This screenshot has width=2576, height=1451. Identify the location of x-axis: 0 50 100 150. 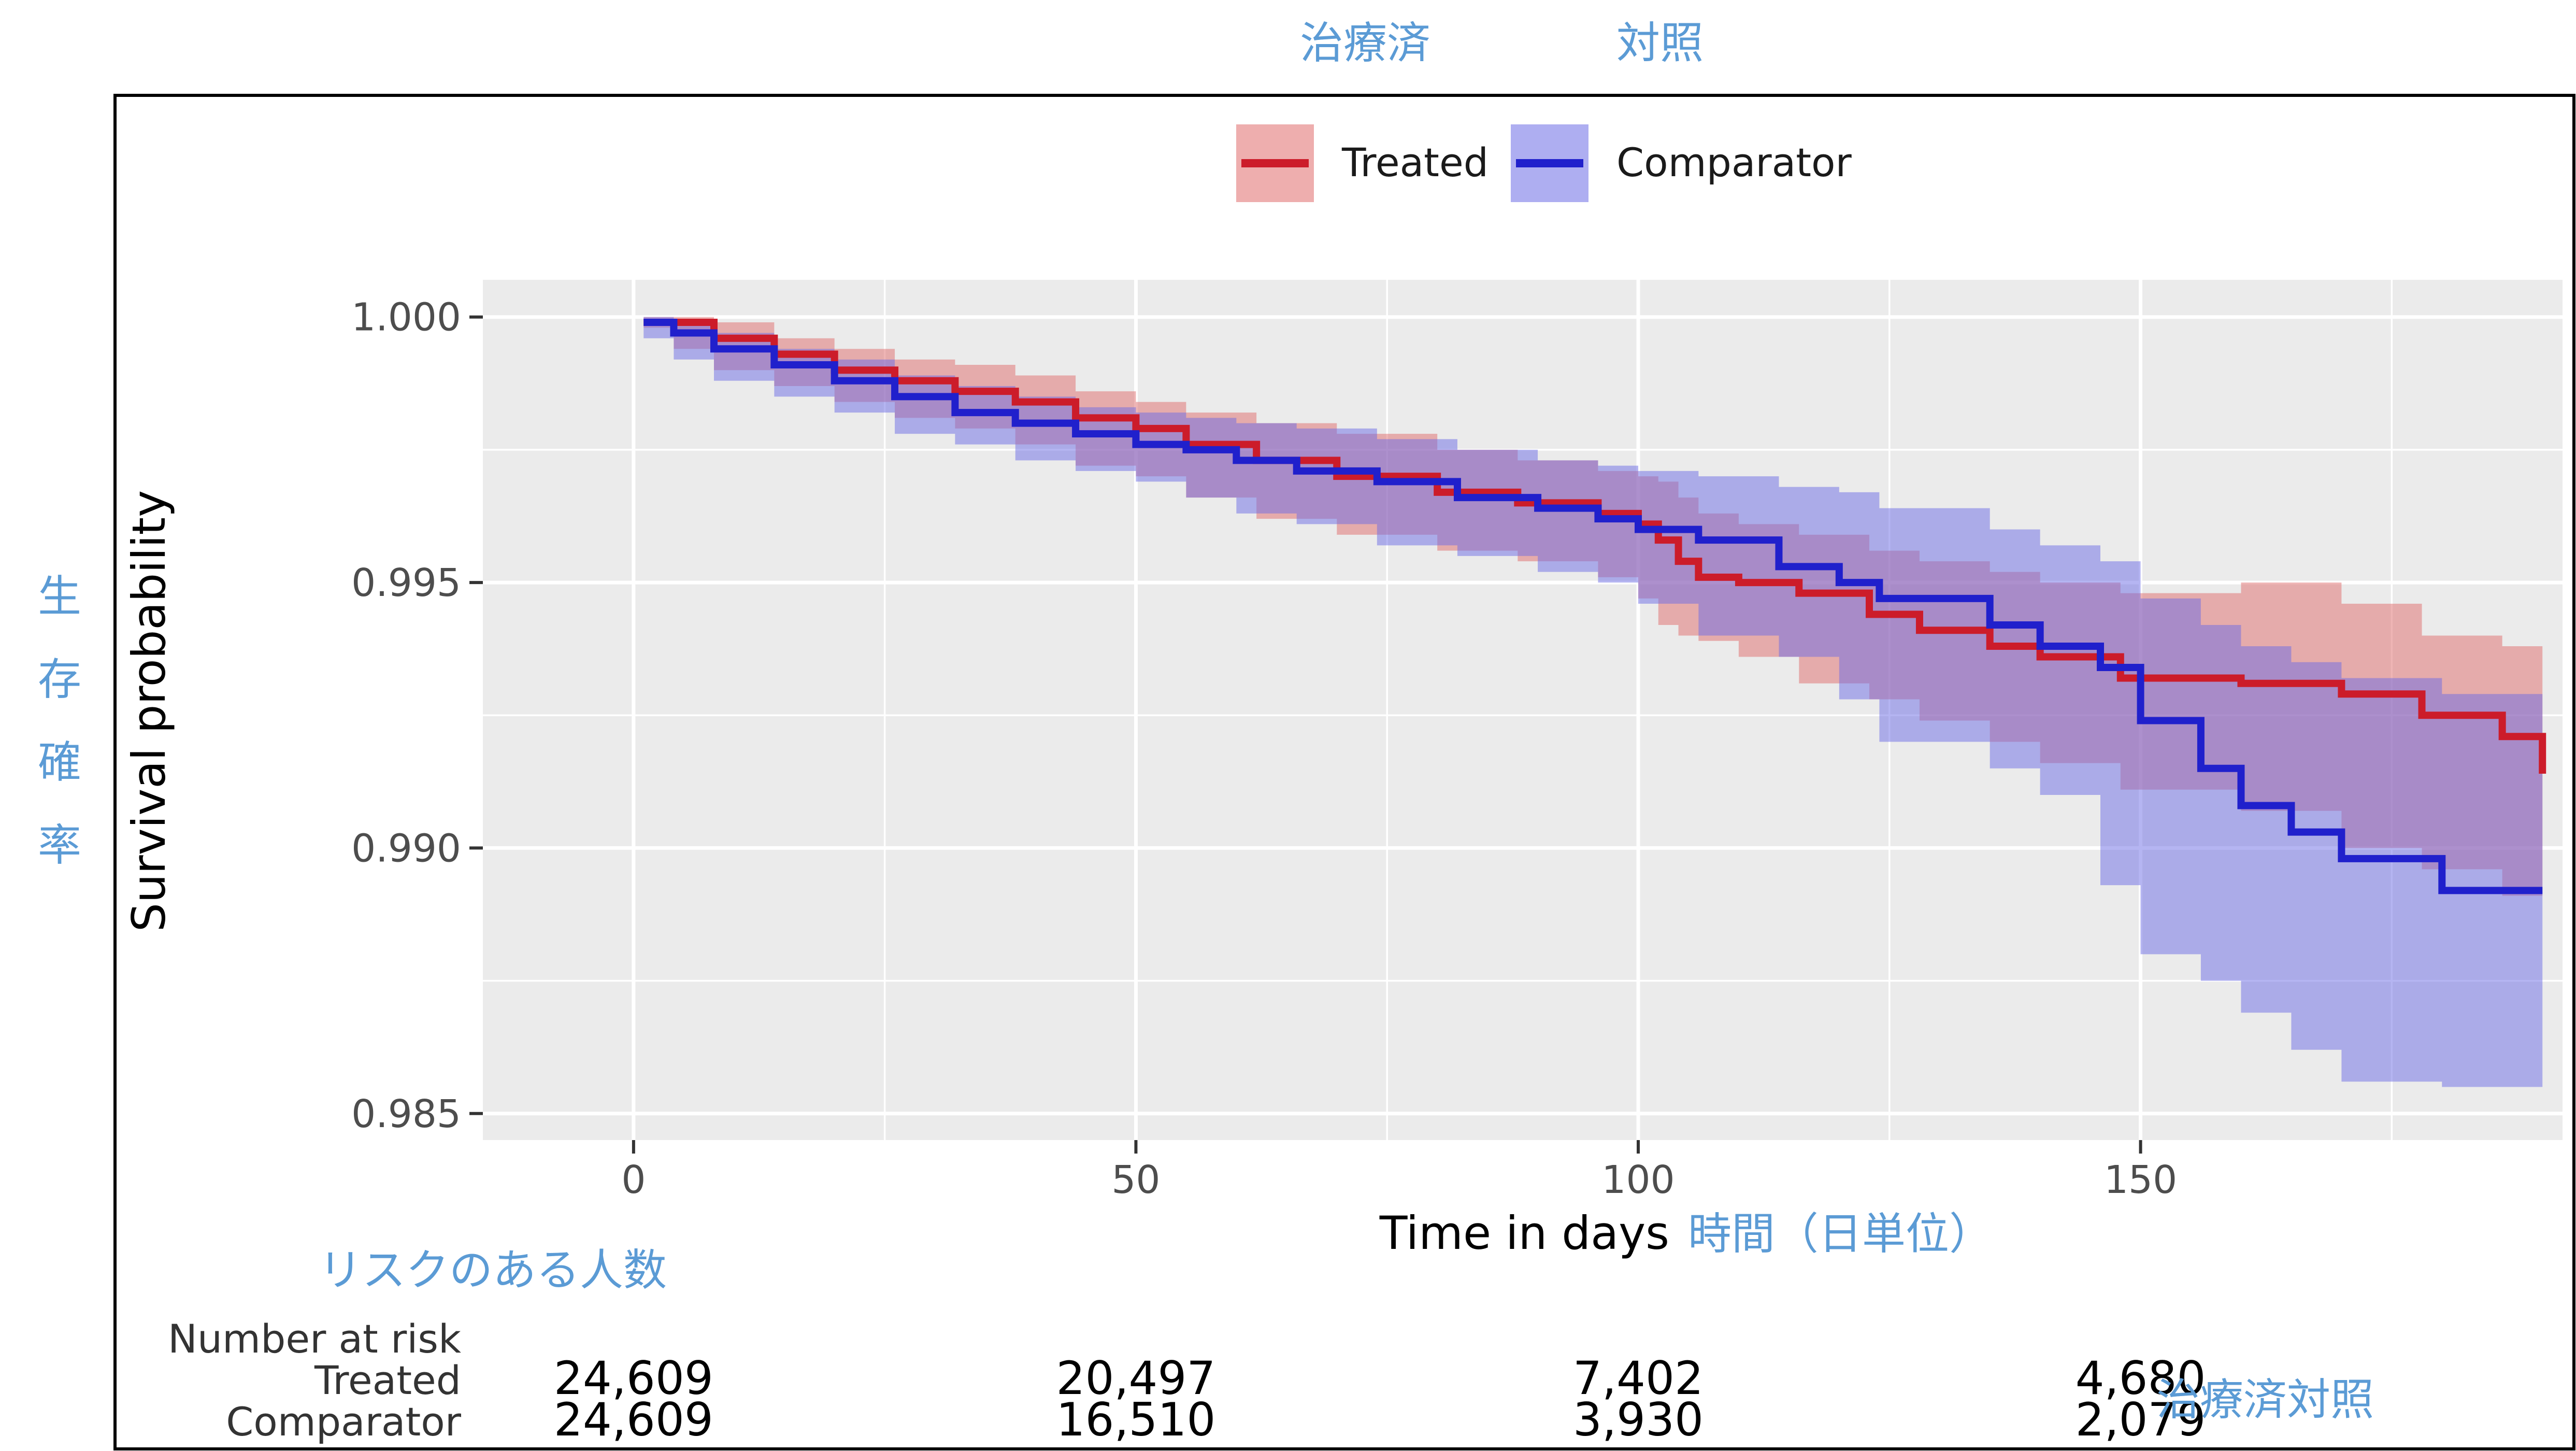
(1399, 1171).